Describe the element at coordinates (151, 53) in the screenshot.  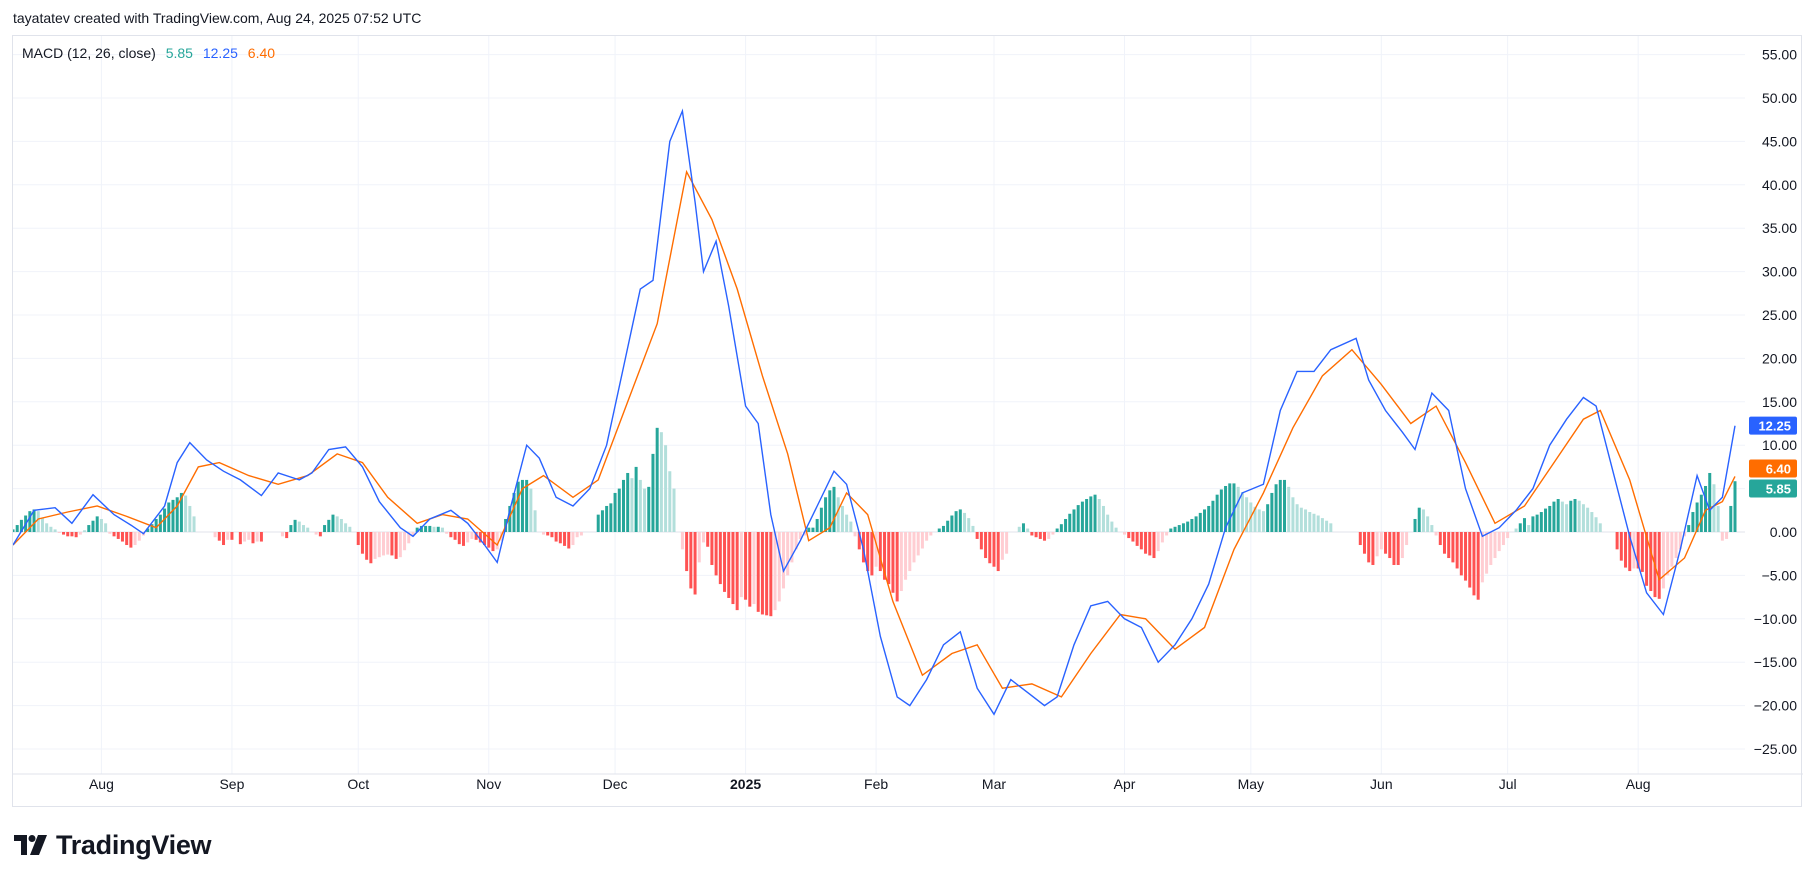
I see `indicator-legend: MACD (12, 26, close) 5.85 12.25 6.40` at that location.